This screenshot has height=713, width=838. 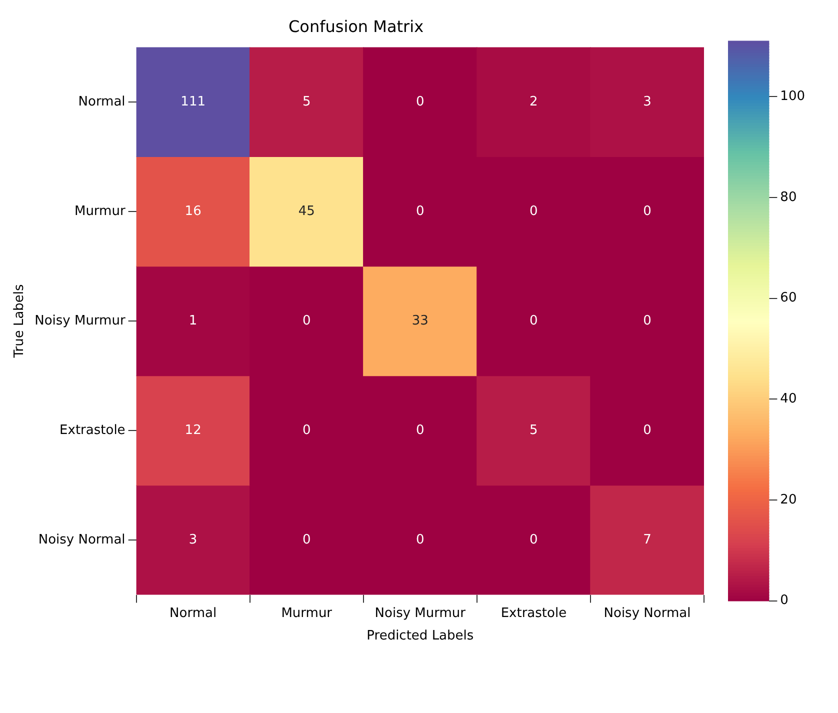 What do you see at coordinates (784, 600) in the screenshot?
I see `color-bar-label: 0` at bounding box center [784, 600].